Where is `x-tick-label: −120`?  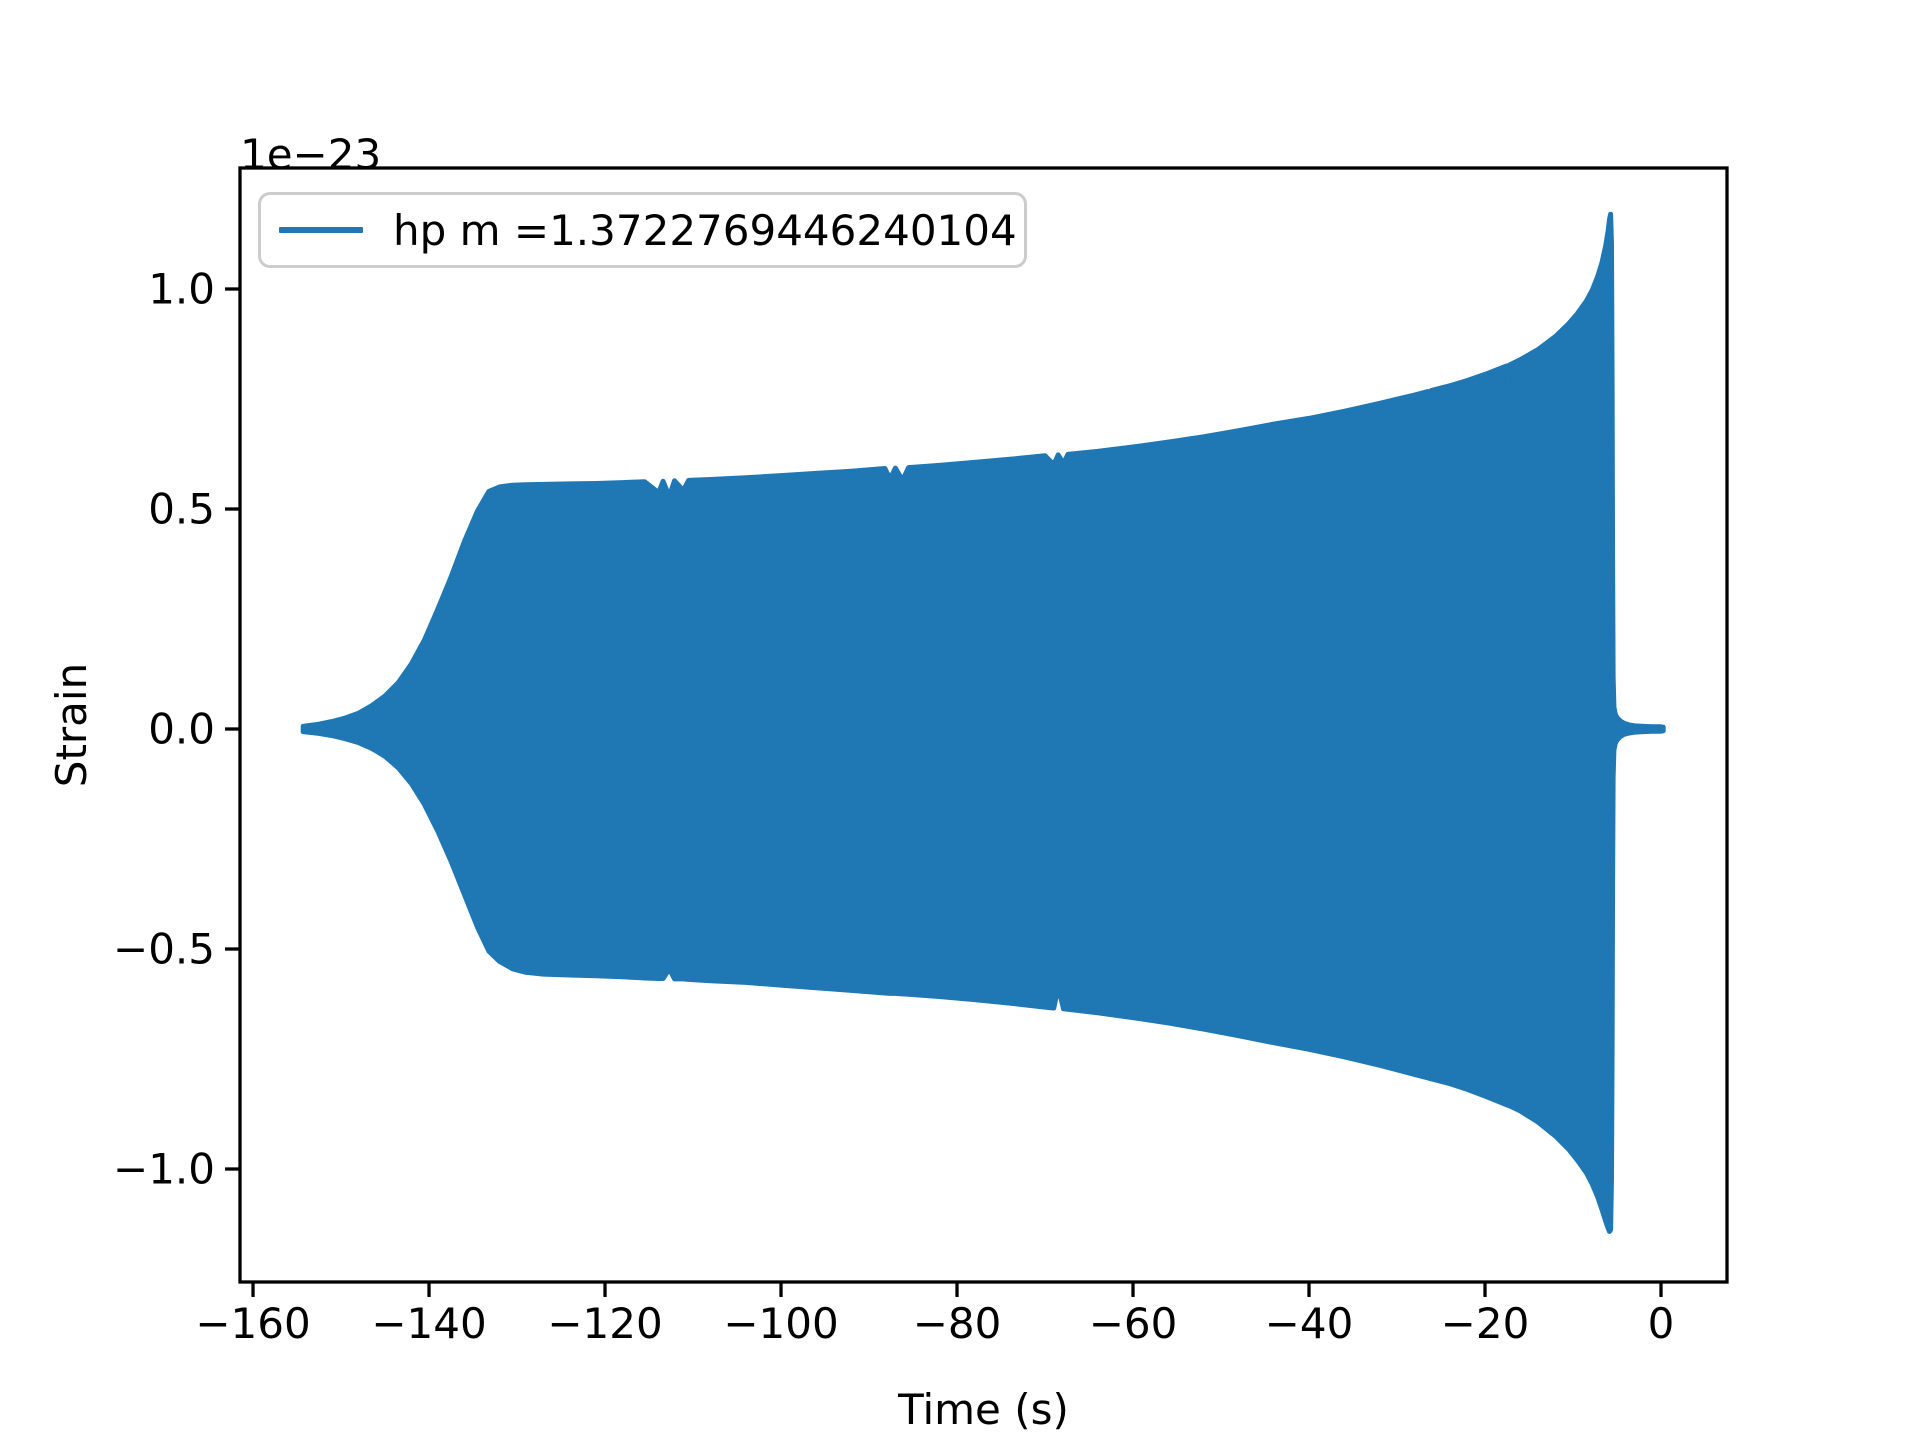 x-tick-label: −120 is located at coordinates (604, 1323).